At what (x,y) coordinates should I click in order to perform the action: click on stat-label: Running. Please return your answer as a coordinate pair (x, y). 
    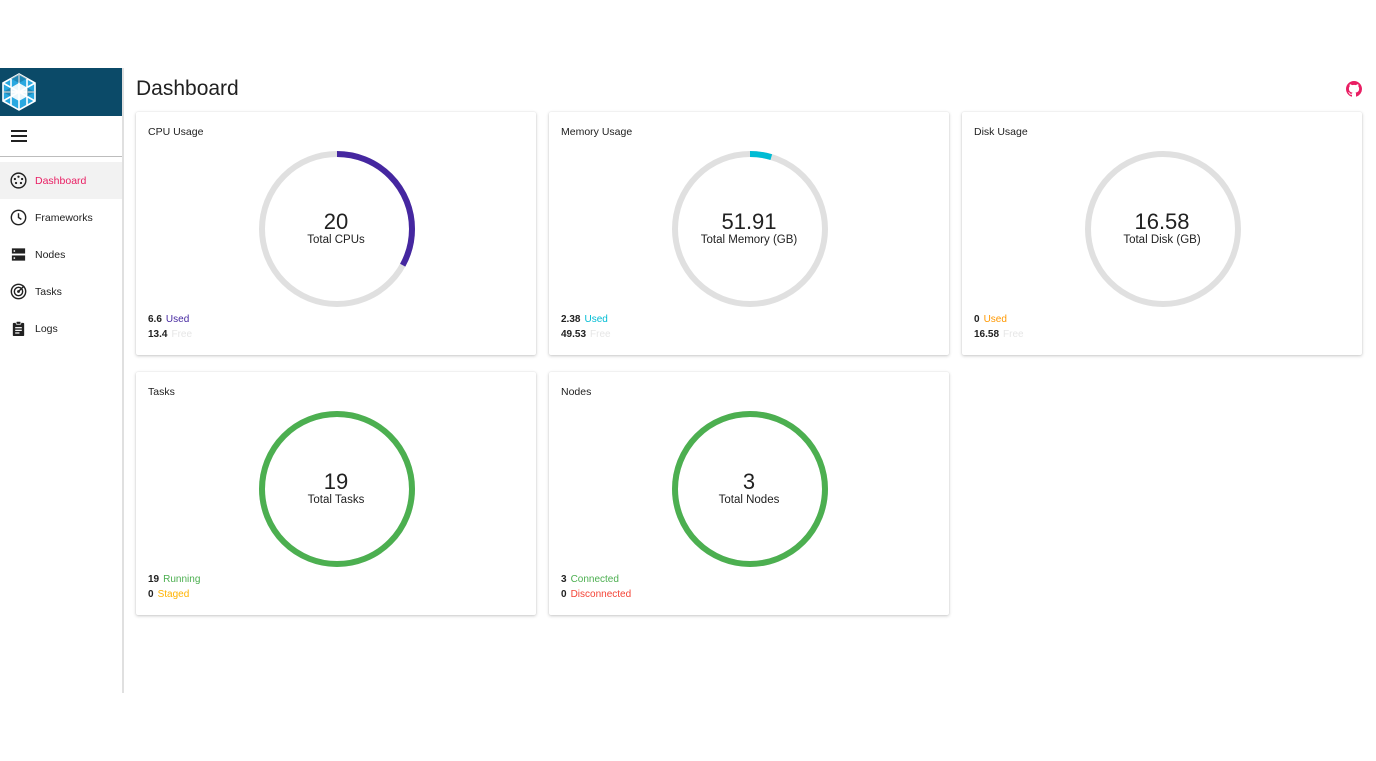
    Looking at the image, I should click on (182, 579).